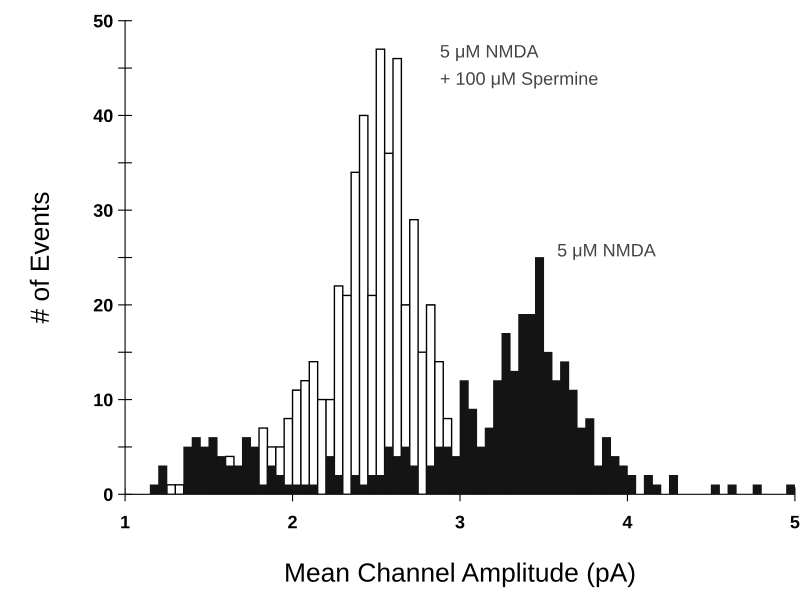 Image resolution: width=807 pixels, height=592 pixels. Describe the element at coordinates (519, 67) in the screenshot. I see `text: 5 μM NMDA + 100 μM Spermine` at that location.